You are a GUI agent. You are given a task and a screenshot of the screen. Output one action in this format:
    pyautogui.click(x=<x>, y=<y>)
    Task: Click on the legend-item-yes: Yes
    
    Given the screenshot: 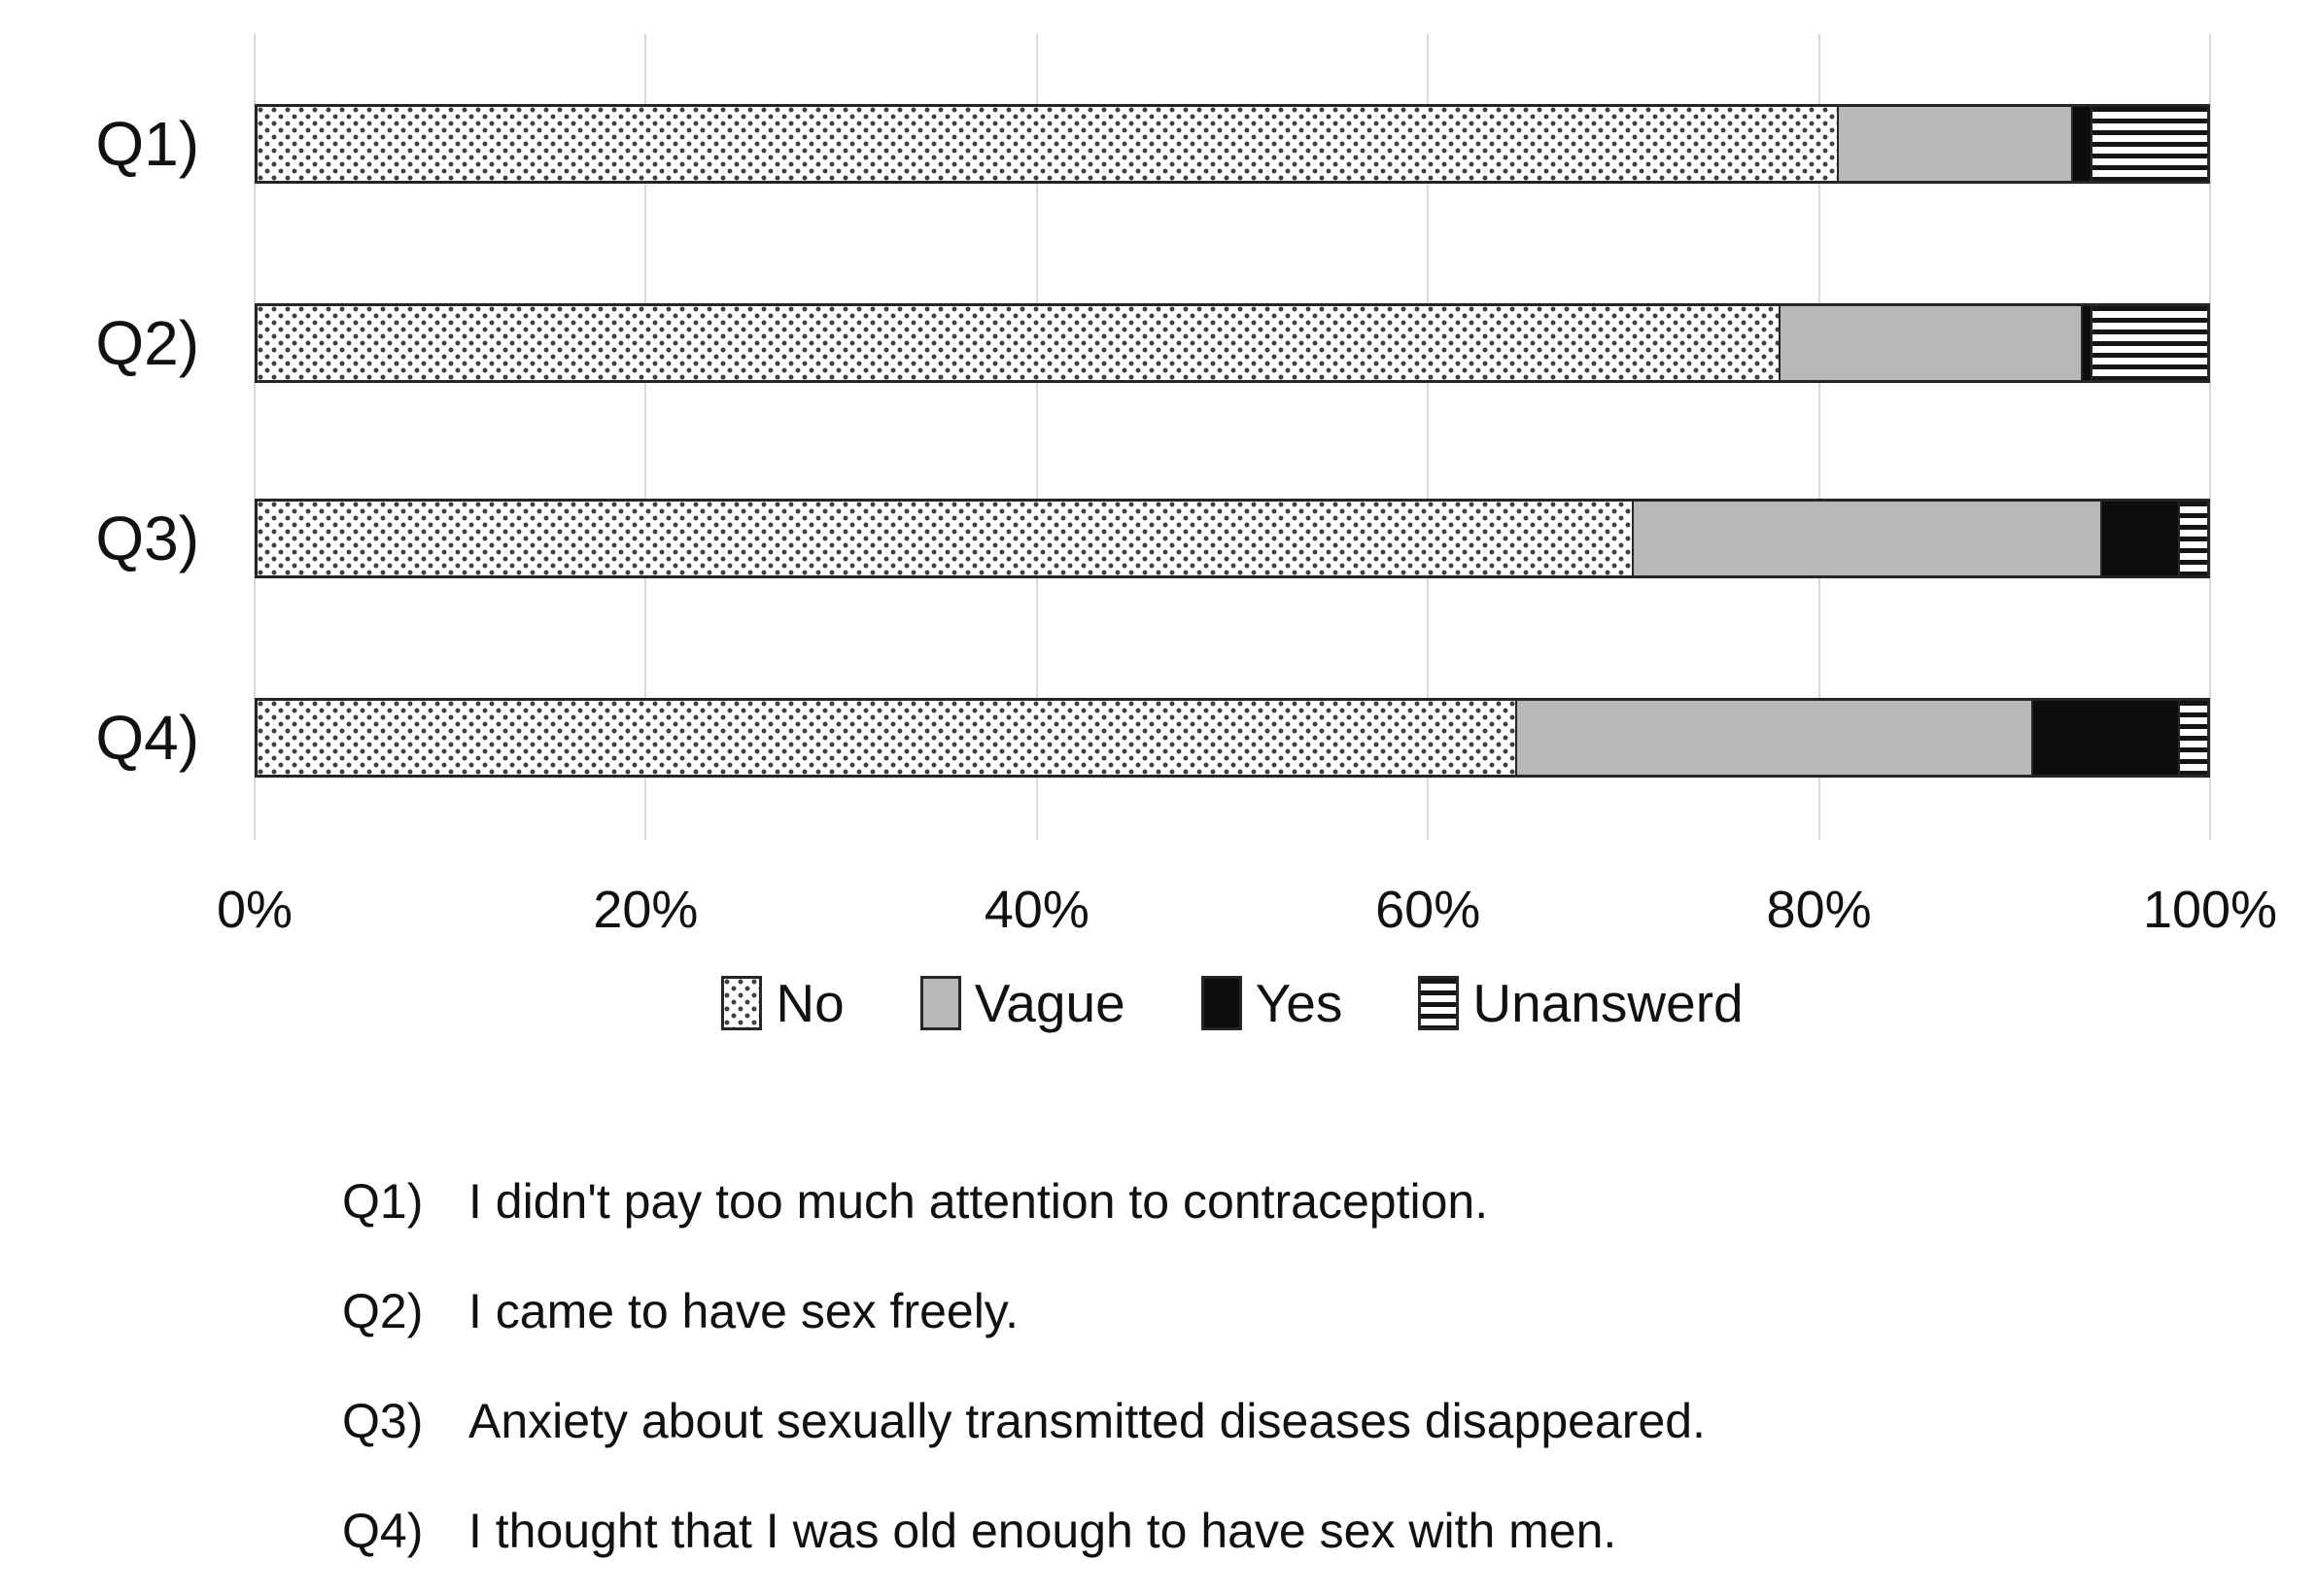 What is the action you would take?
    pyautogui.click(x=1271, y=1003)
    